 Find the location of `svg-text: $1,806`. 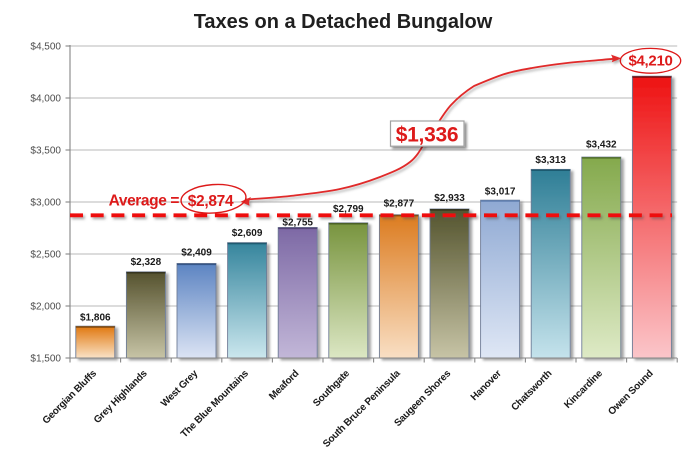

svg-text: $1,806 is located at coordinates (95, 317).